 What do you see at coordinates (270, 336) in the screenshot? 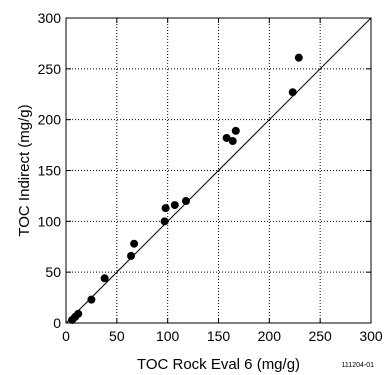
I see `x-tick-label: 200` at bounding box center [270, 336].